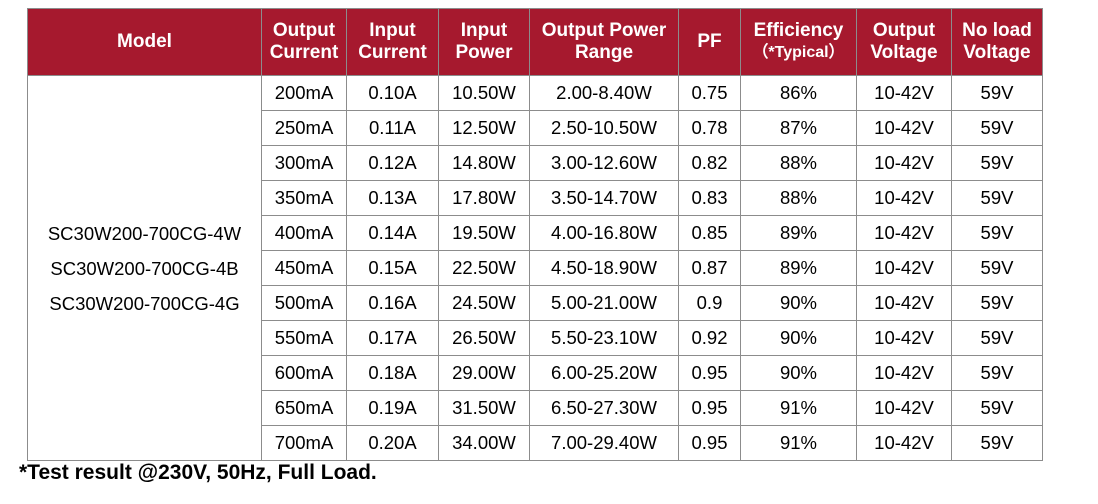 Image resolution: width=1098 pixels, height=504 pixels. I want to click on cell-pf: 0.83, so click(709, 198).